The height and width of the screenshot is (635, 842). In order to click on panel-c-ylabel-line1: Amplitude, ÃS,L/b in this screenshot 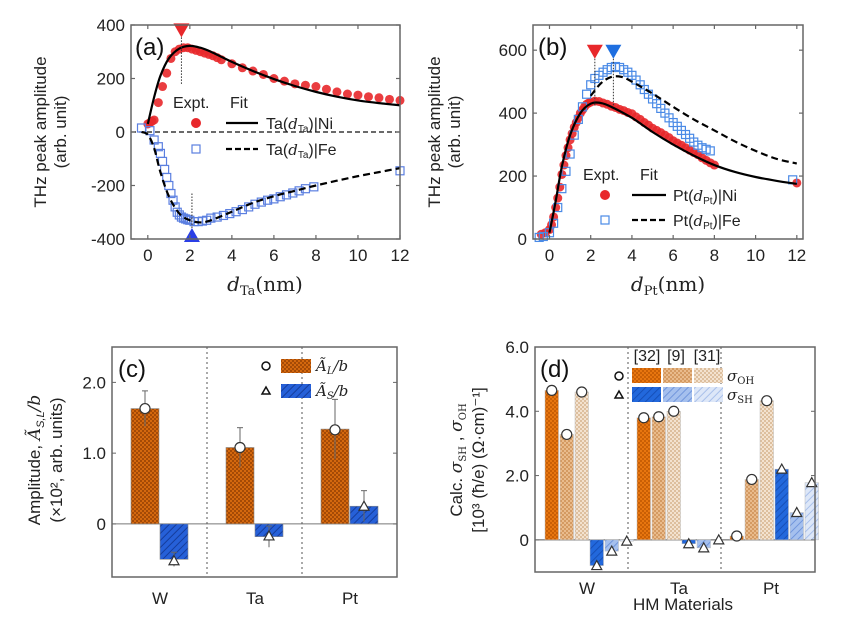, I will do `click(35, 460)`.